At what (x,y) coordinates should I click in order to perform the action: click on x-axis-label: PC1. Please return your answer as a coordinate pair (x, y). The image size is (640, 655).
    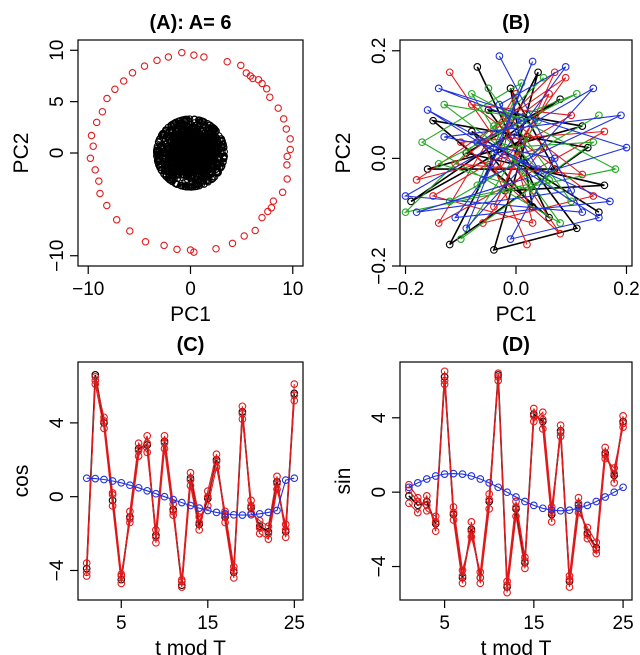
    Looking at the image, I should click on (190, 314).